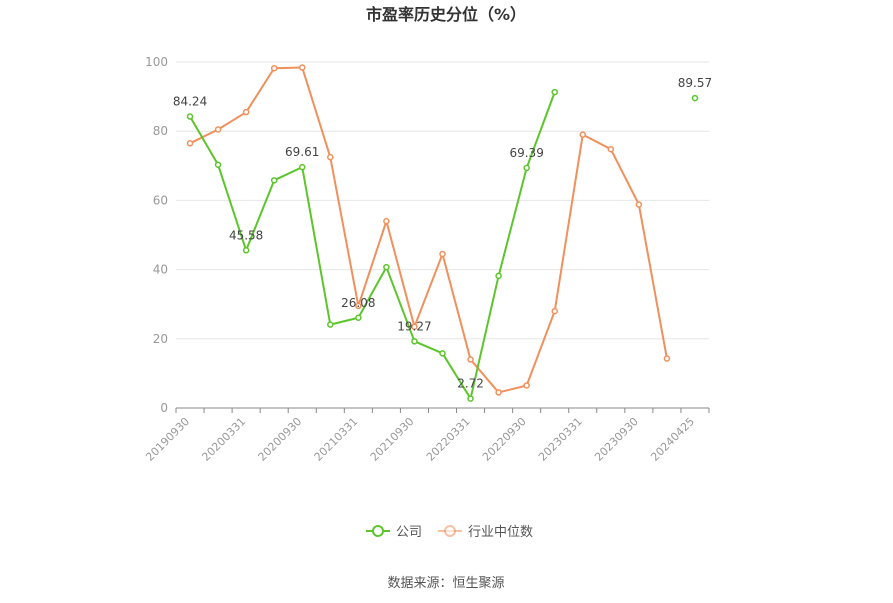 This screenshot has height=603, width=893. I want to click on y-tick-label: 40, so click(160, 270).